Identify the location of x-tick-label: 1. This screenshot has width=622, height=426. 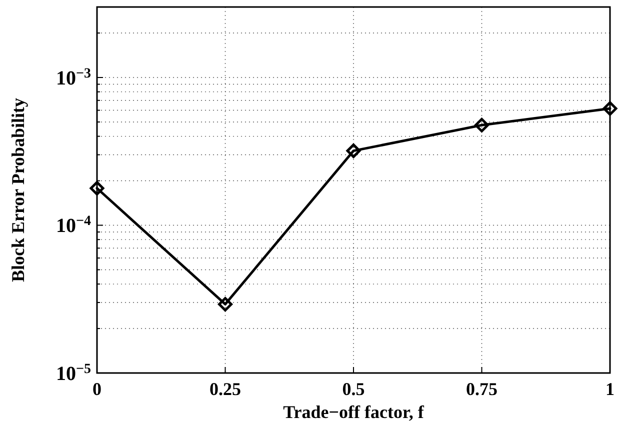
(610, 389).